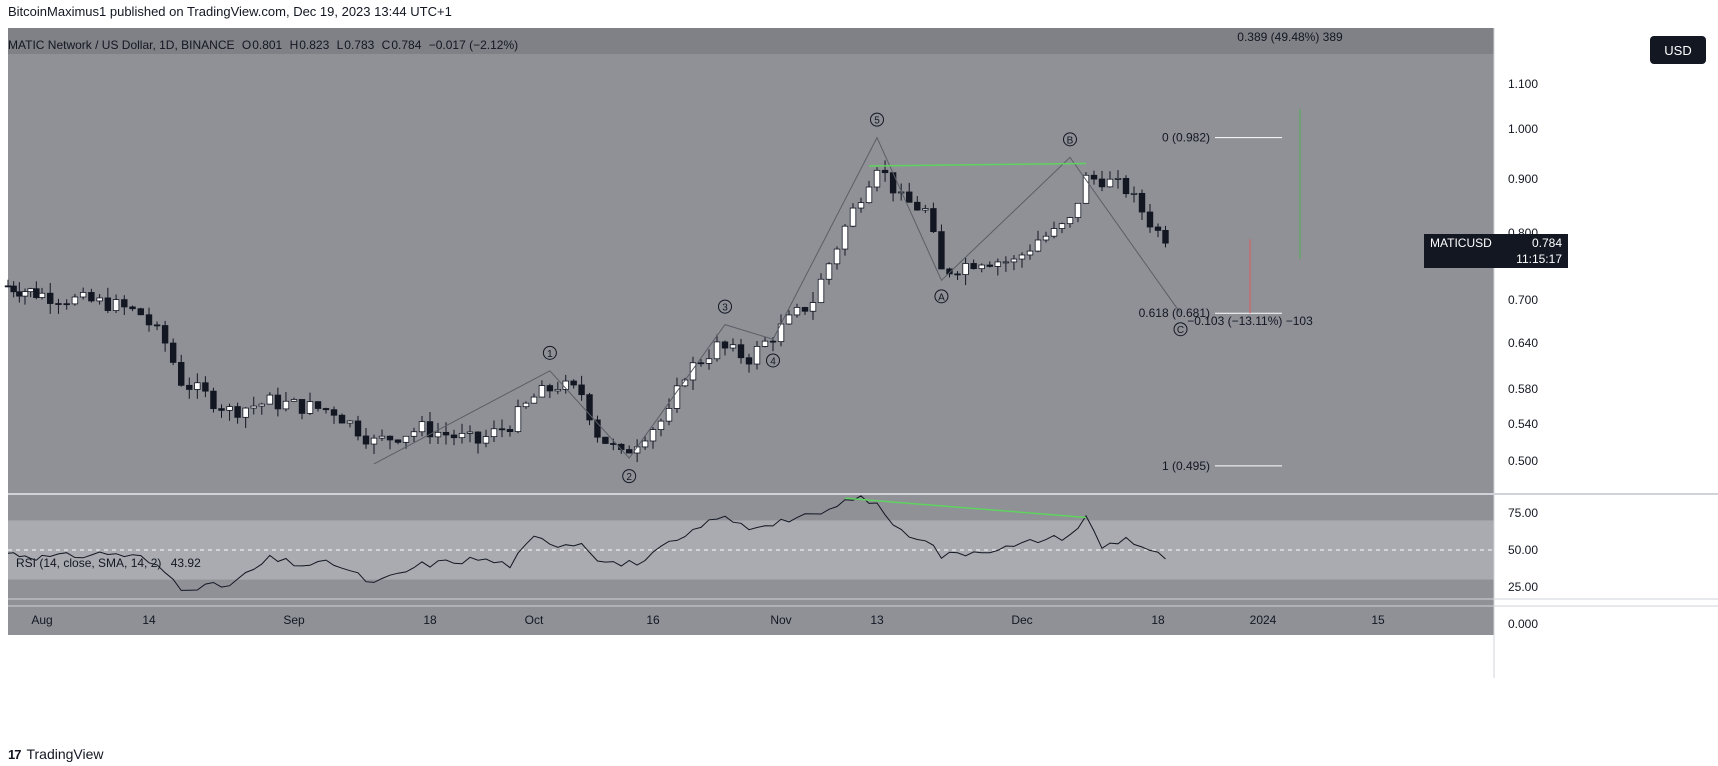 This screenshot has width=1718, height=766. I want to click on fib-label-0: 0 (0.982), so click(1186, 138).